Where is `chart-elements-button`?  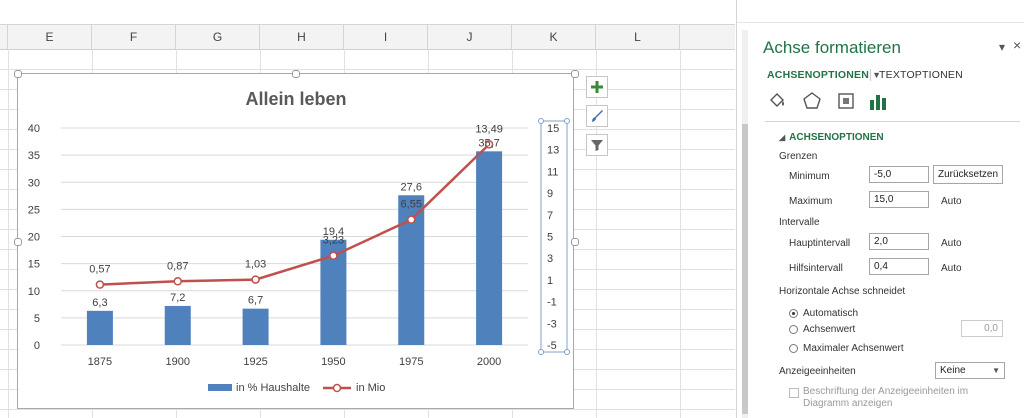
chart-elements-button is located at coordinates (597, 87).